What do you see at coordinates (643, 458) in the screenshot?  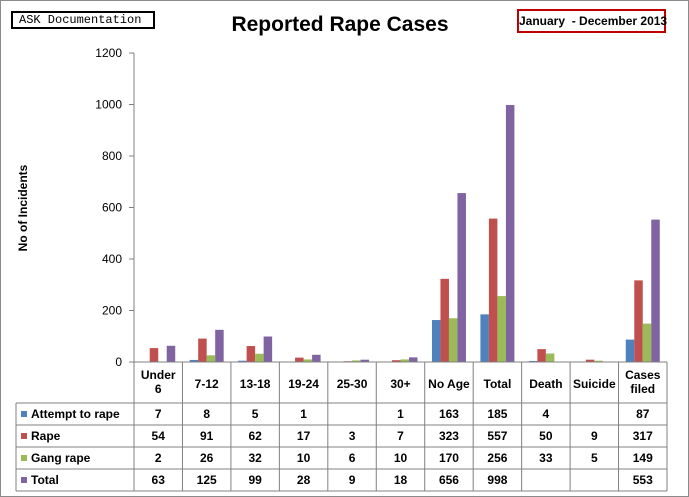 I see `data-label: 149` at bounding box center [643, 458].